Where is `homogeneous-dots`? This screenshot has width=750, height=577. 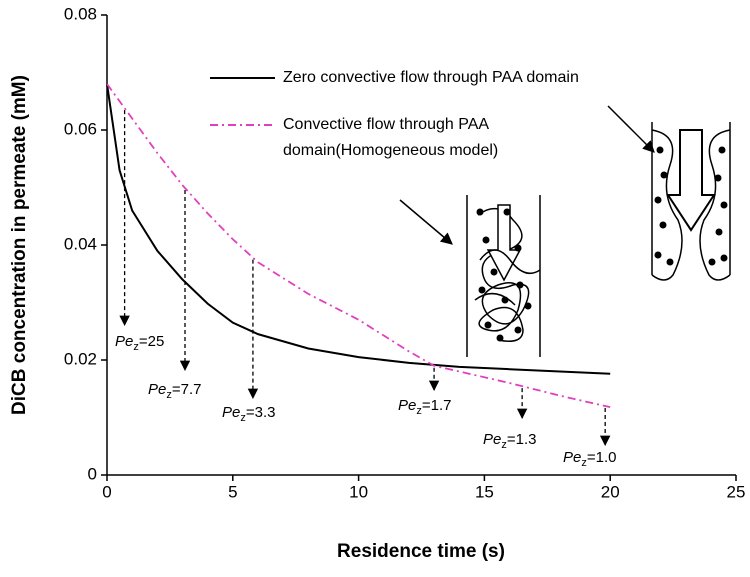
homogeneous-dots is located at coordinates (504, 275).